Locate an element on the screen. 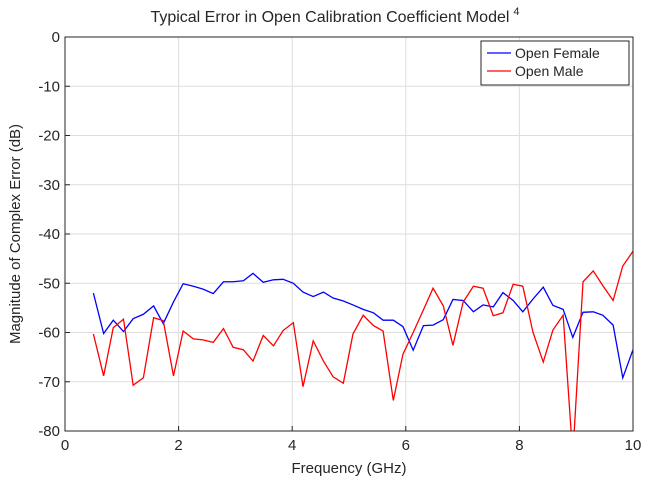  title-superscript: 4 is located at coordinates (516, 12).